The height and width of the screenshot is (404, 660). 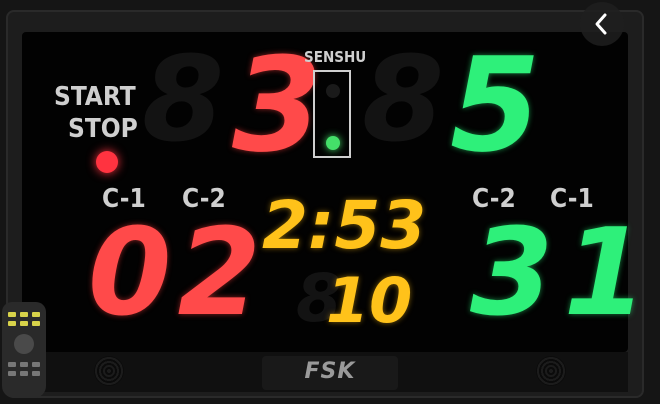 I want to click on senshu-lamp-off, so click(x=333, y=91).